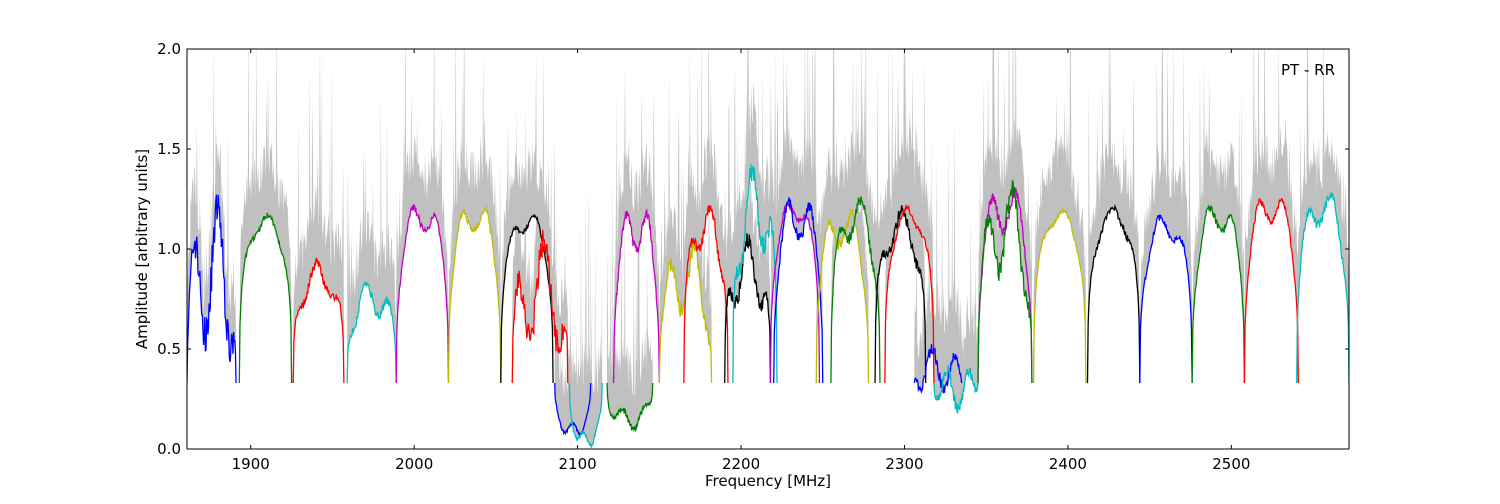 The height and width of the screenshot is (504, 1500). Describe the element at coordinates (904, 464) in the screenshot. I see `x-tick-label: 2300` at that location.